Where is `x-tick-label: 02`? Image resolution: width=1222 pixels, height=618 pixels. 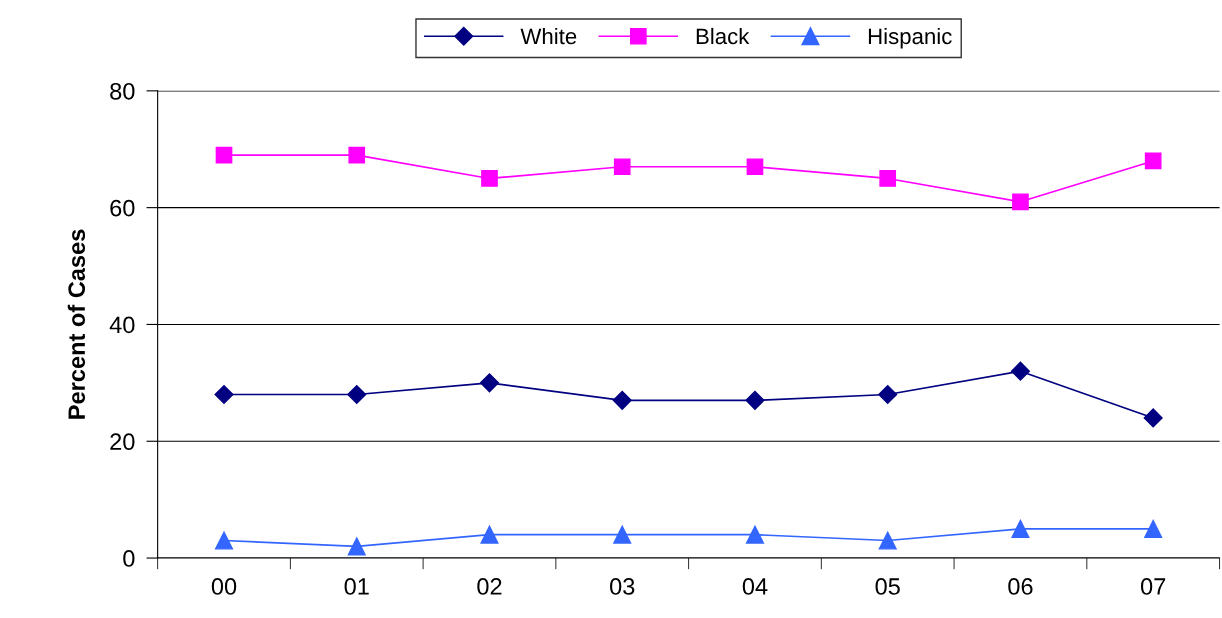
x-tick-label: 02 is located at coordinates (489, 586).